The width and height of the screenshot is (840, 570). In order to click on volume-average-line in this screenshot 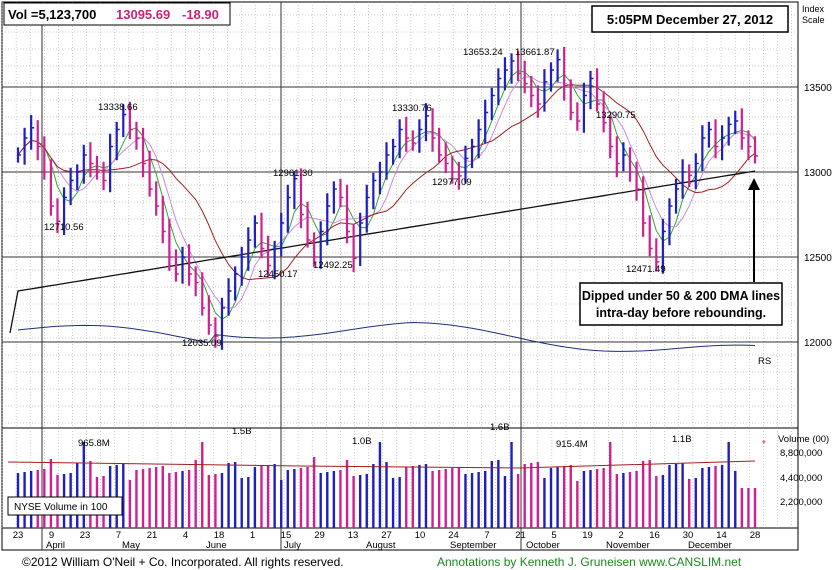, I will do `click(381, 464)`.